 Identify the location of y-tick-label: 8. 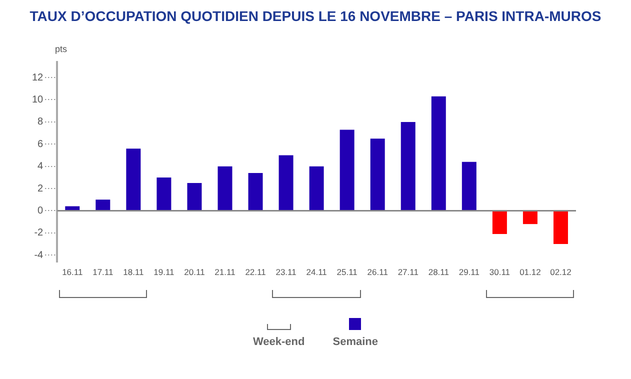
(41, 122).